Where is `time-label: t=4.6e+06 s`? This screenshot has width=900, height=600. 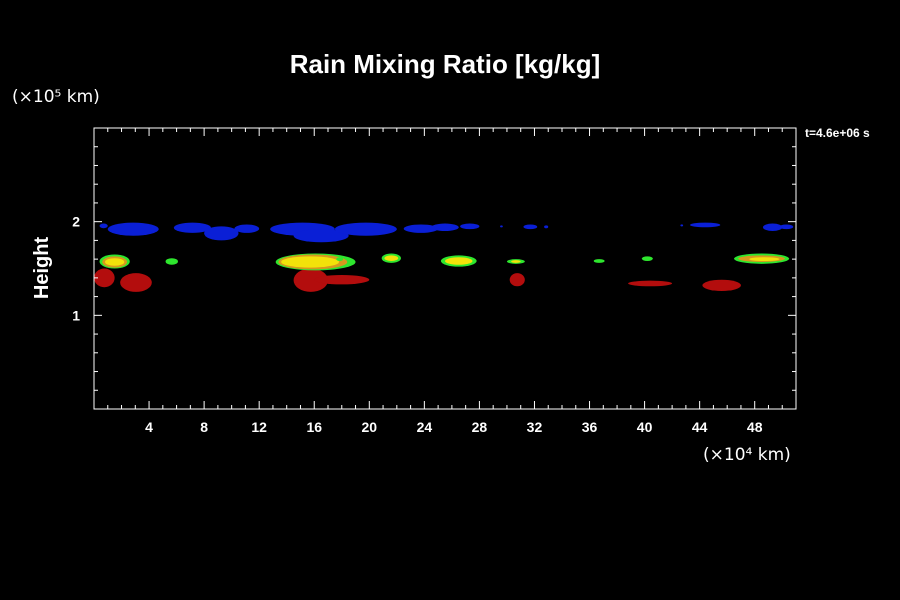
time-label: t=4.6e+06 s is located at coordinates (837, 133).